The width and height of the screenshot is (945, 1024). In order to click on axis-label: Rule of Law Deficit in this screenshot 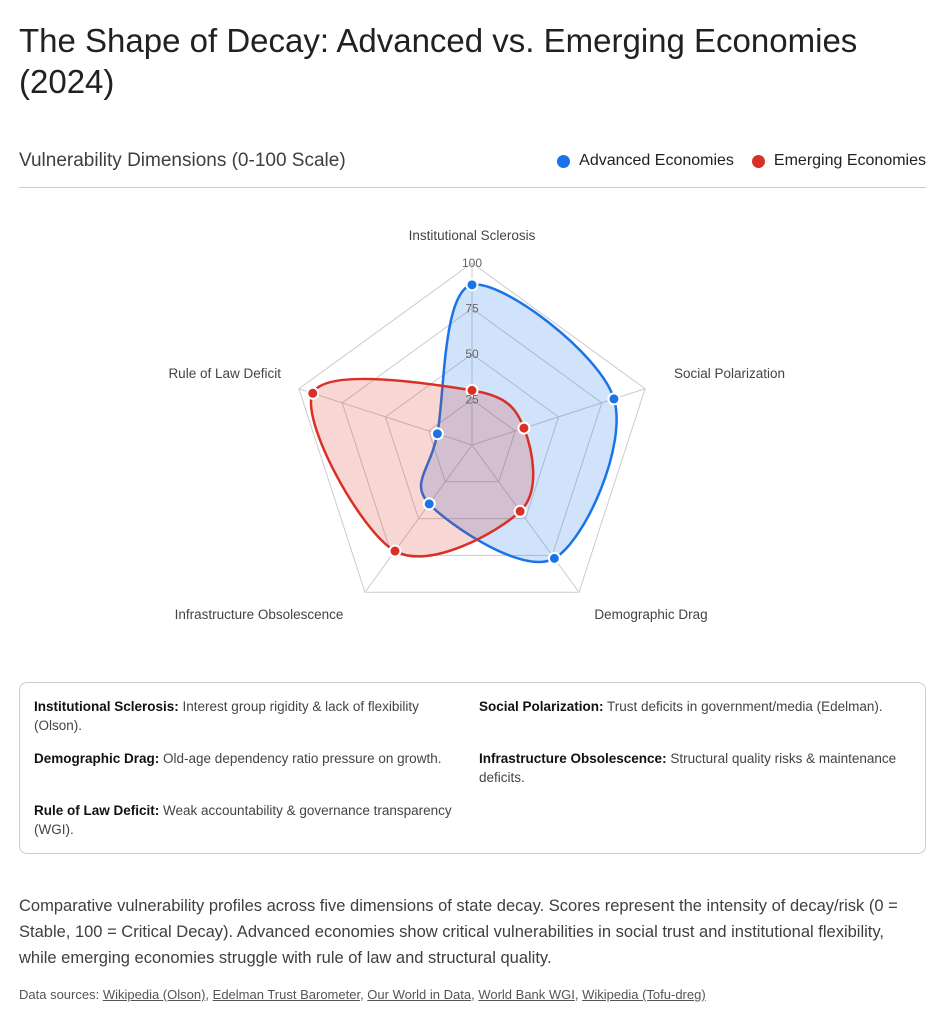, I will do `click(224, 373)`.